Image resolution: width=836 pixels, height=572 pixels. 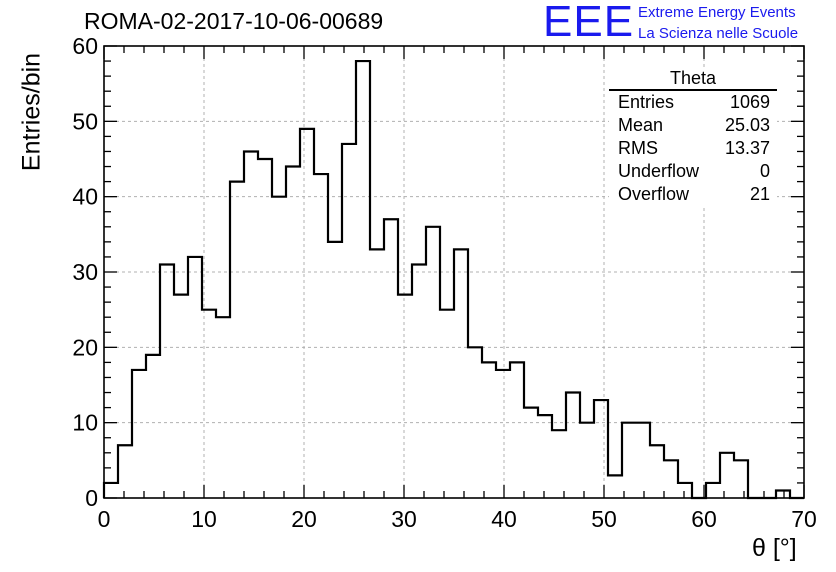 I want to click on stats-title: Theta, so click(x=693, y=80).